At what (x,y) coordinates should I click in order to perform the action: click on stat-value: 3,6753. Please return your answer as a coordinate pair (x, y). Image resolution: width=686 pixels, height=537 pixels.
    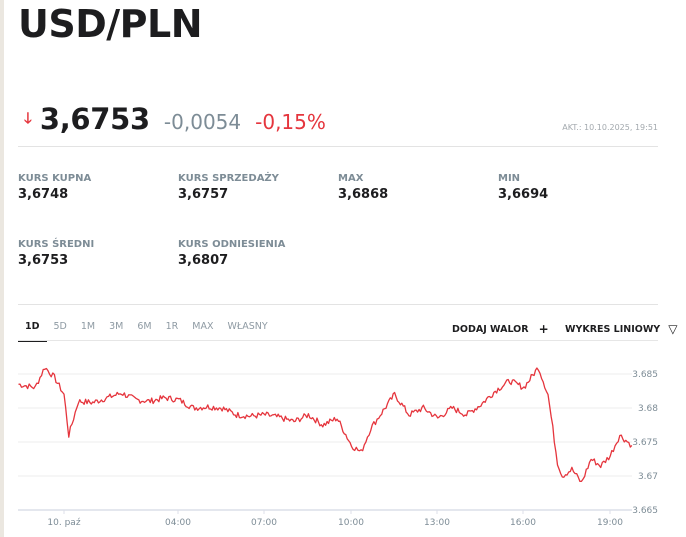
    Looking at the image, I should click on (43, 260).